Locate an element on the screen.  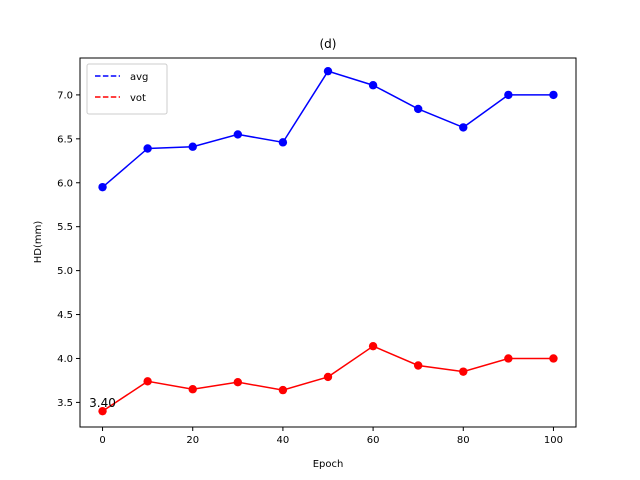
x-tick-label: 100 is located at coordinates (553, 440).